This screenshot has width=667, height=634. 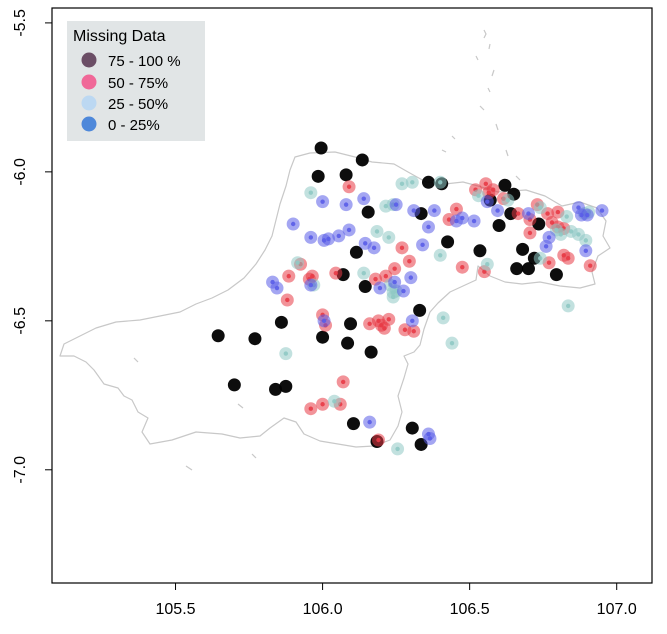 What do you see at coordinates (617, 609) in the screenshot?
I see `x-tick-label: 107.0` at bounding box center [617, 609].